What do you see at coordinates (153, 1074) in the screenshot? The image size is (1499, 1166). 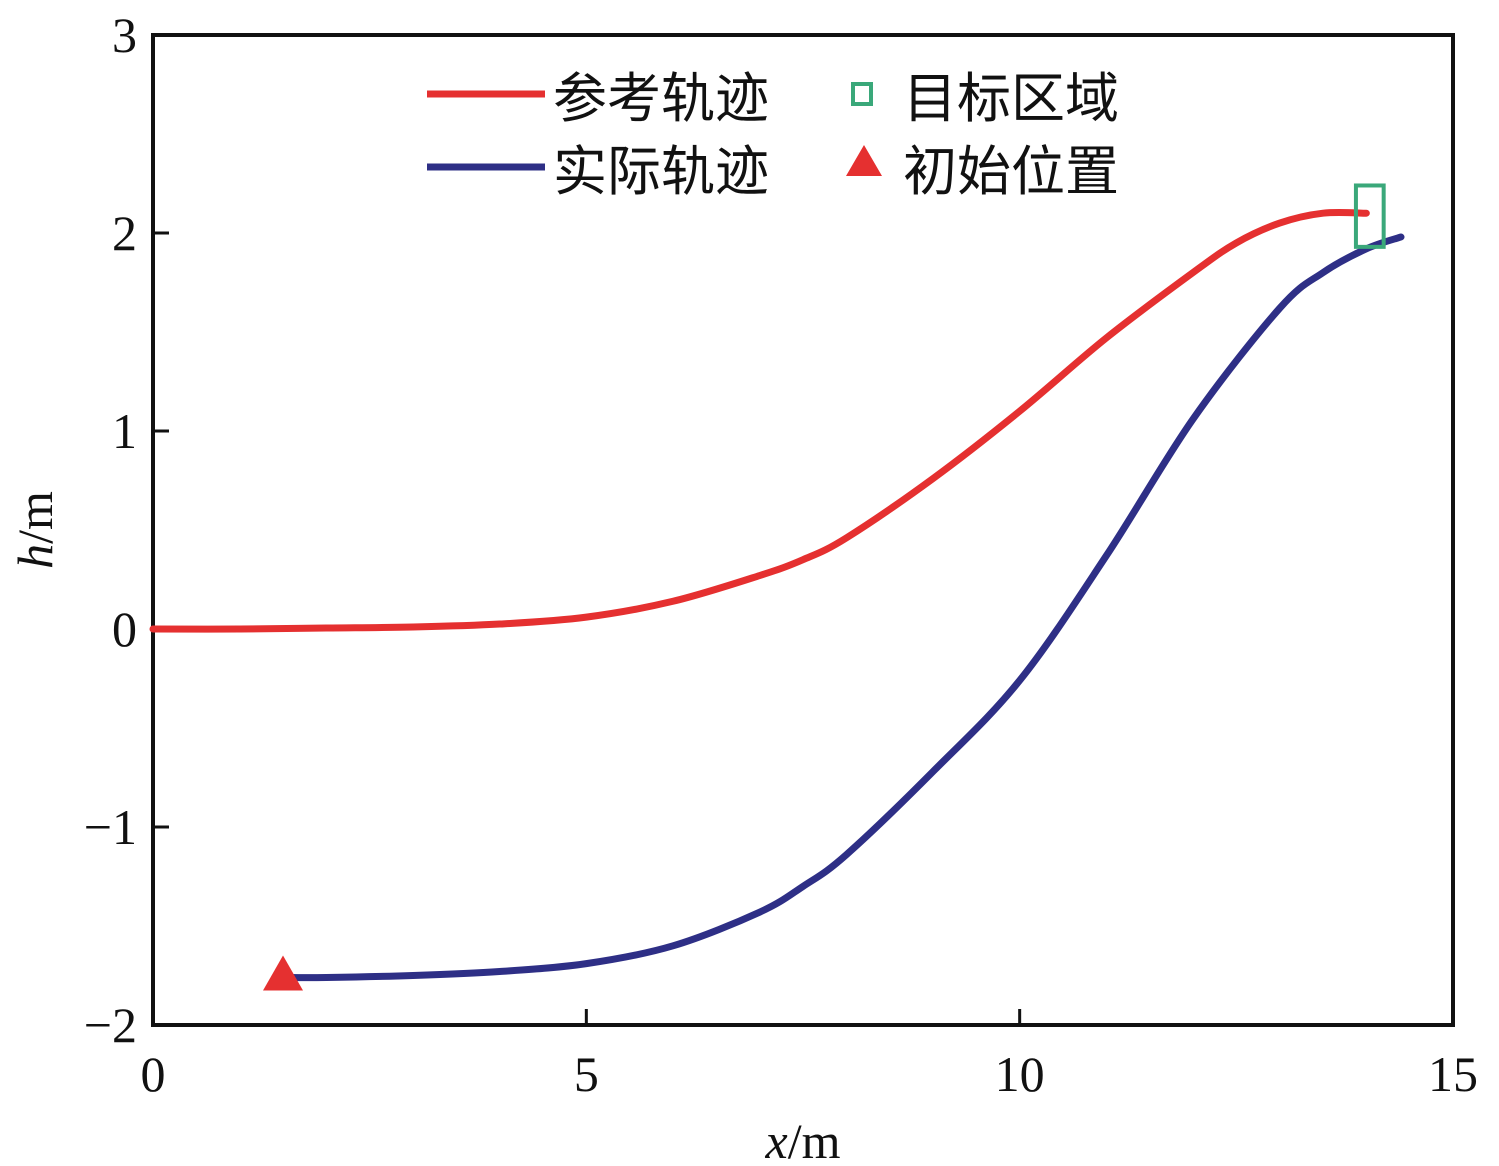 I see `x-tick-label: 0` at bounding box center [153, 1074].